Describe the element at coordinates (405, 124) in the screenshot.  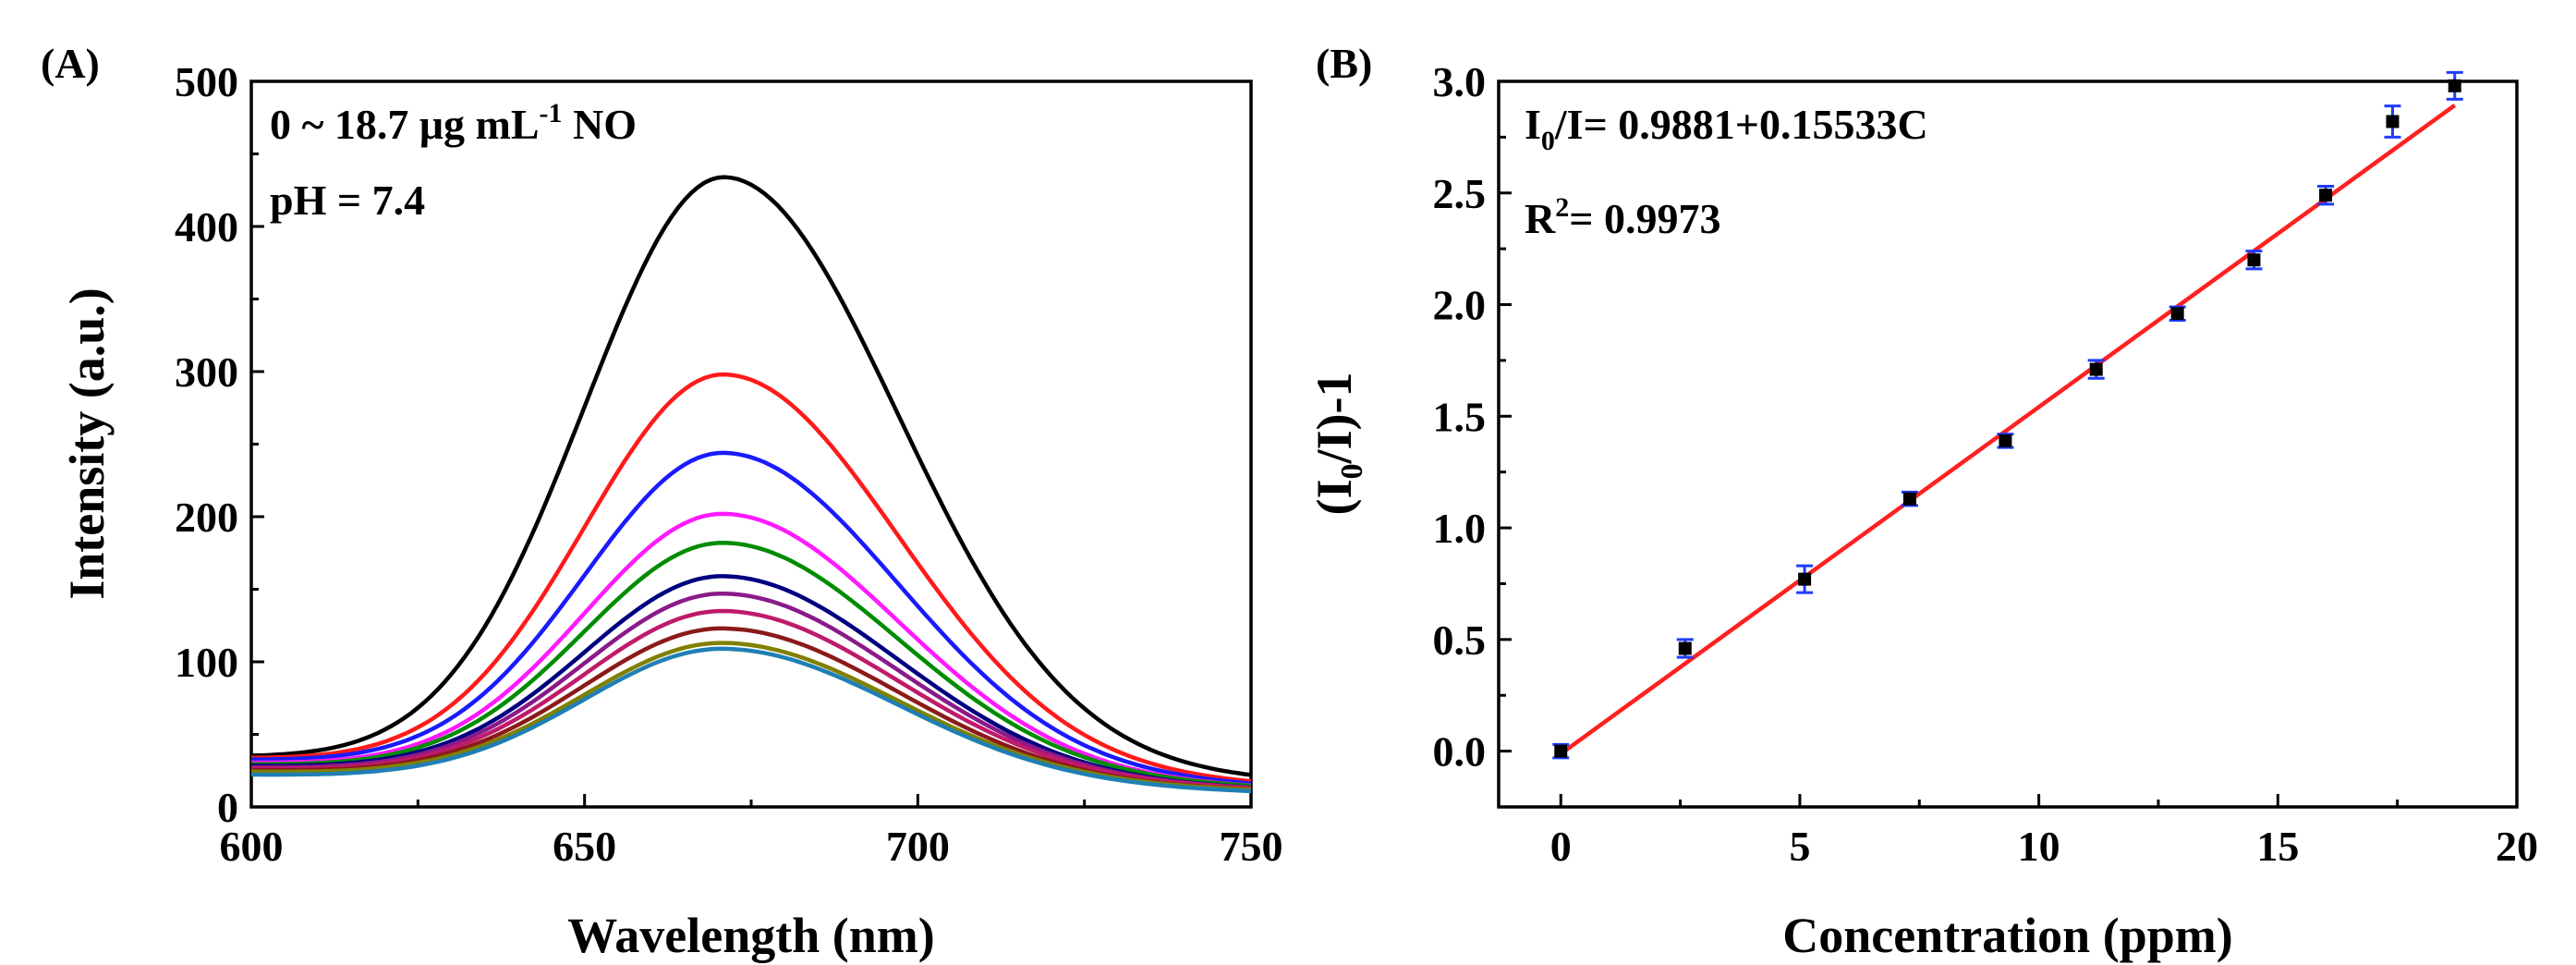
I see `panel-a-annotation-concentration-main: 0 ~ 18.7 μg mL` at that location.